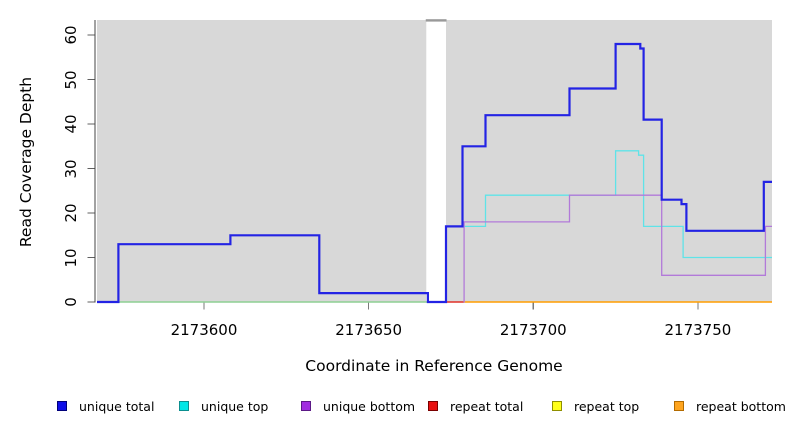 Image resolution: width=792 pixels, height=432 pixels. Describe the element at coordinates (71, 257) in the screenshot. I see `y-axis-tick-label: 10` at that location.